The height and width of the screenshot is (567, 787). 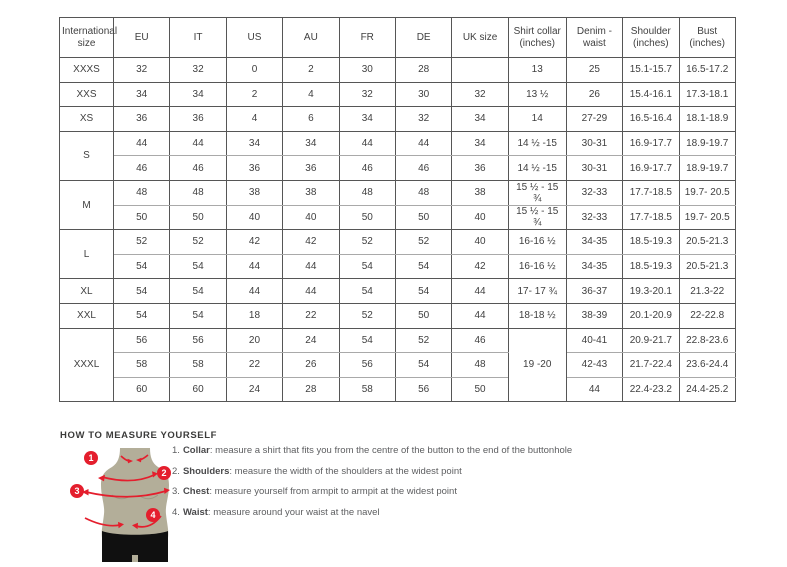 I want to click on data-cell: 16-16 ½, so click(x=537, y=266).